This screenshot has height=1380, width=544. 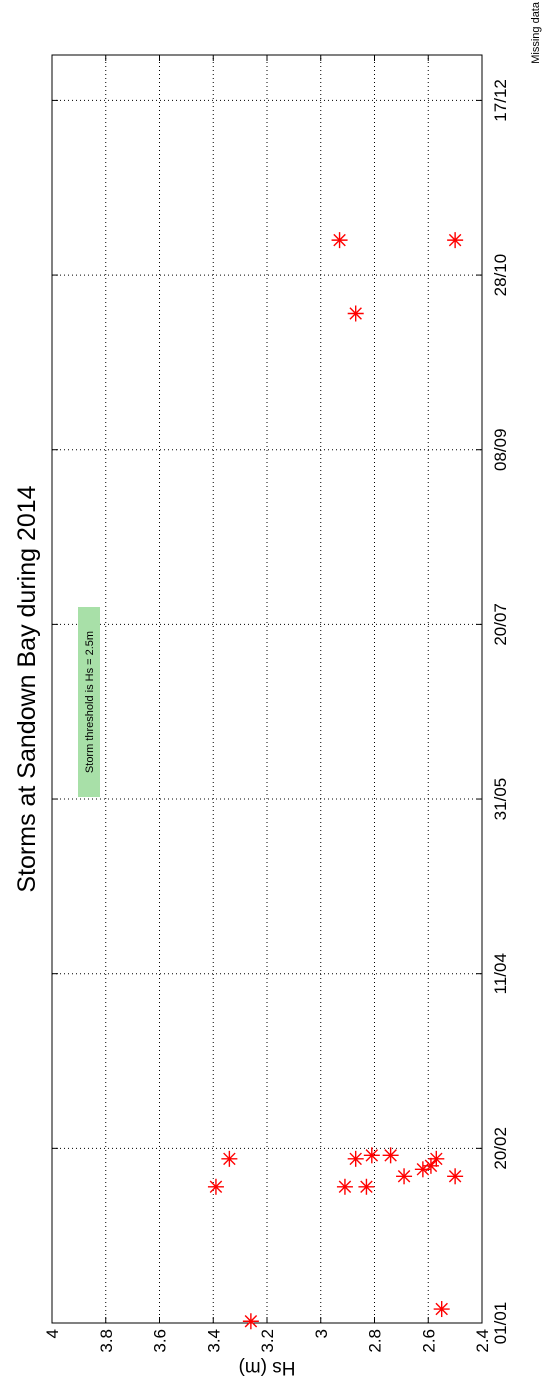 I want to click on threshold-annotation-box, so click(x=89, y=702).